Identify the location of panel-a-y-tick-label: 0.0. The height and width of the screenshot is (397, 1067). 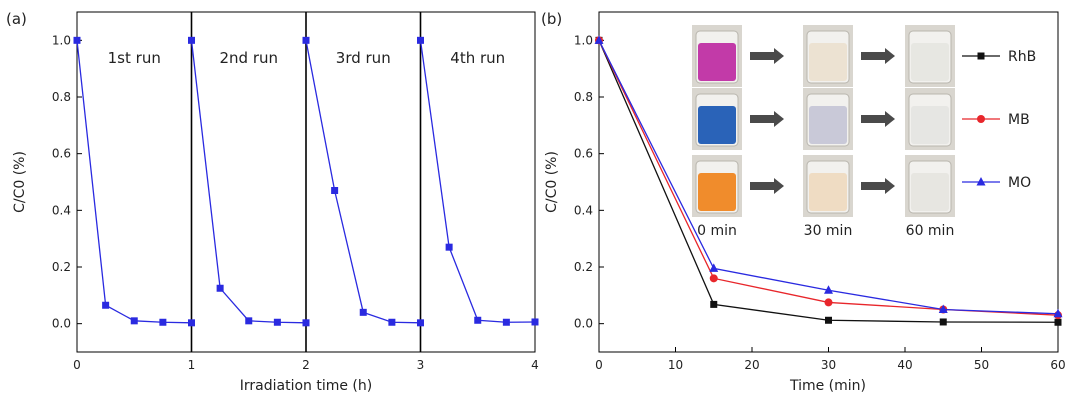
(61, 324).